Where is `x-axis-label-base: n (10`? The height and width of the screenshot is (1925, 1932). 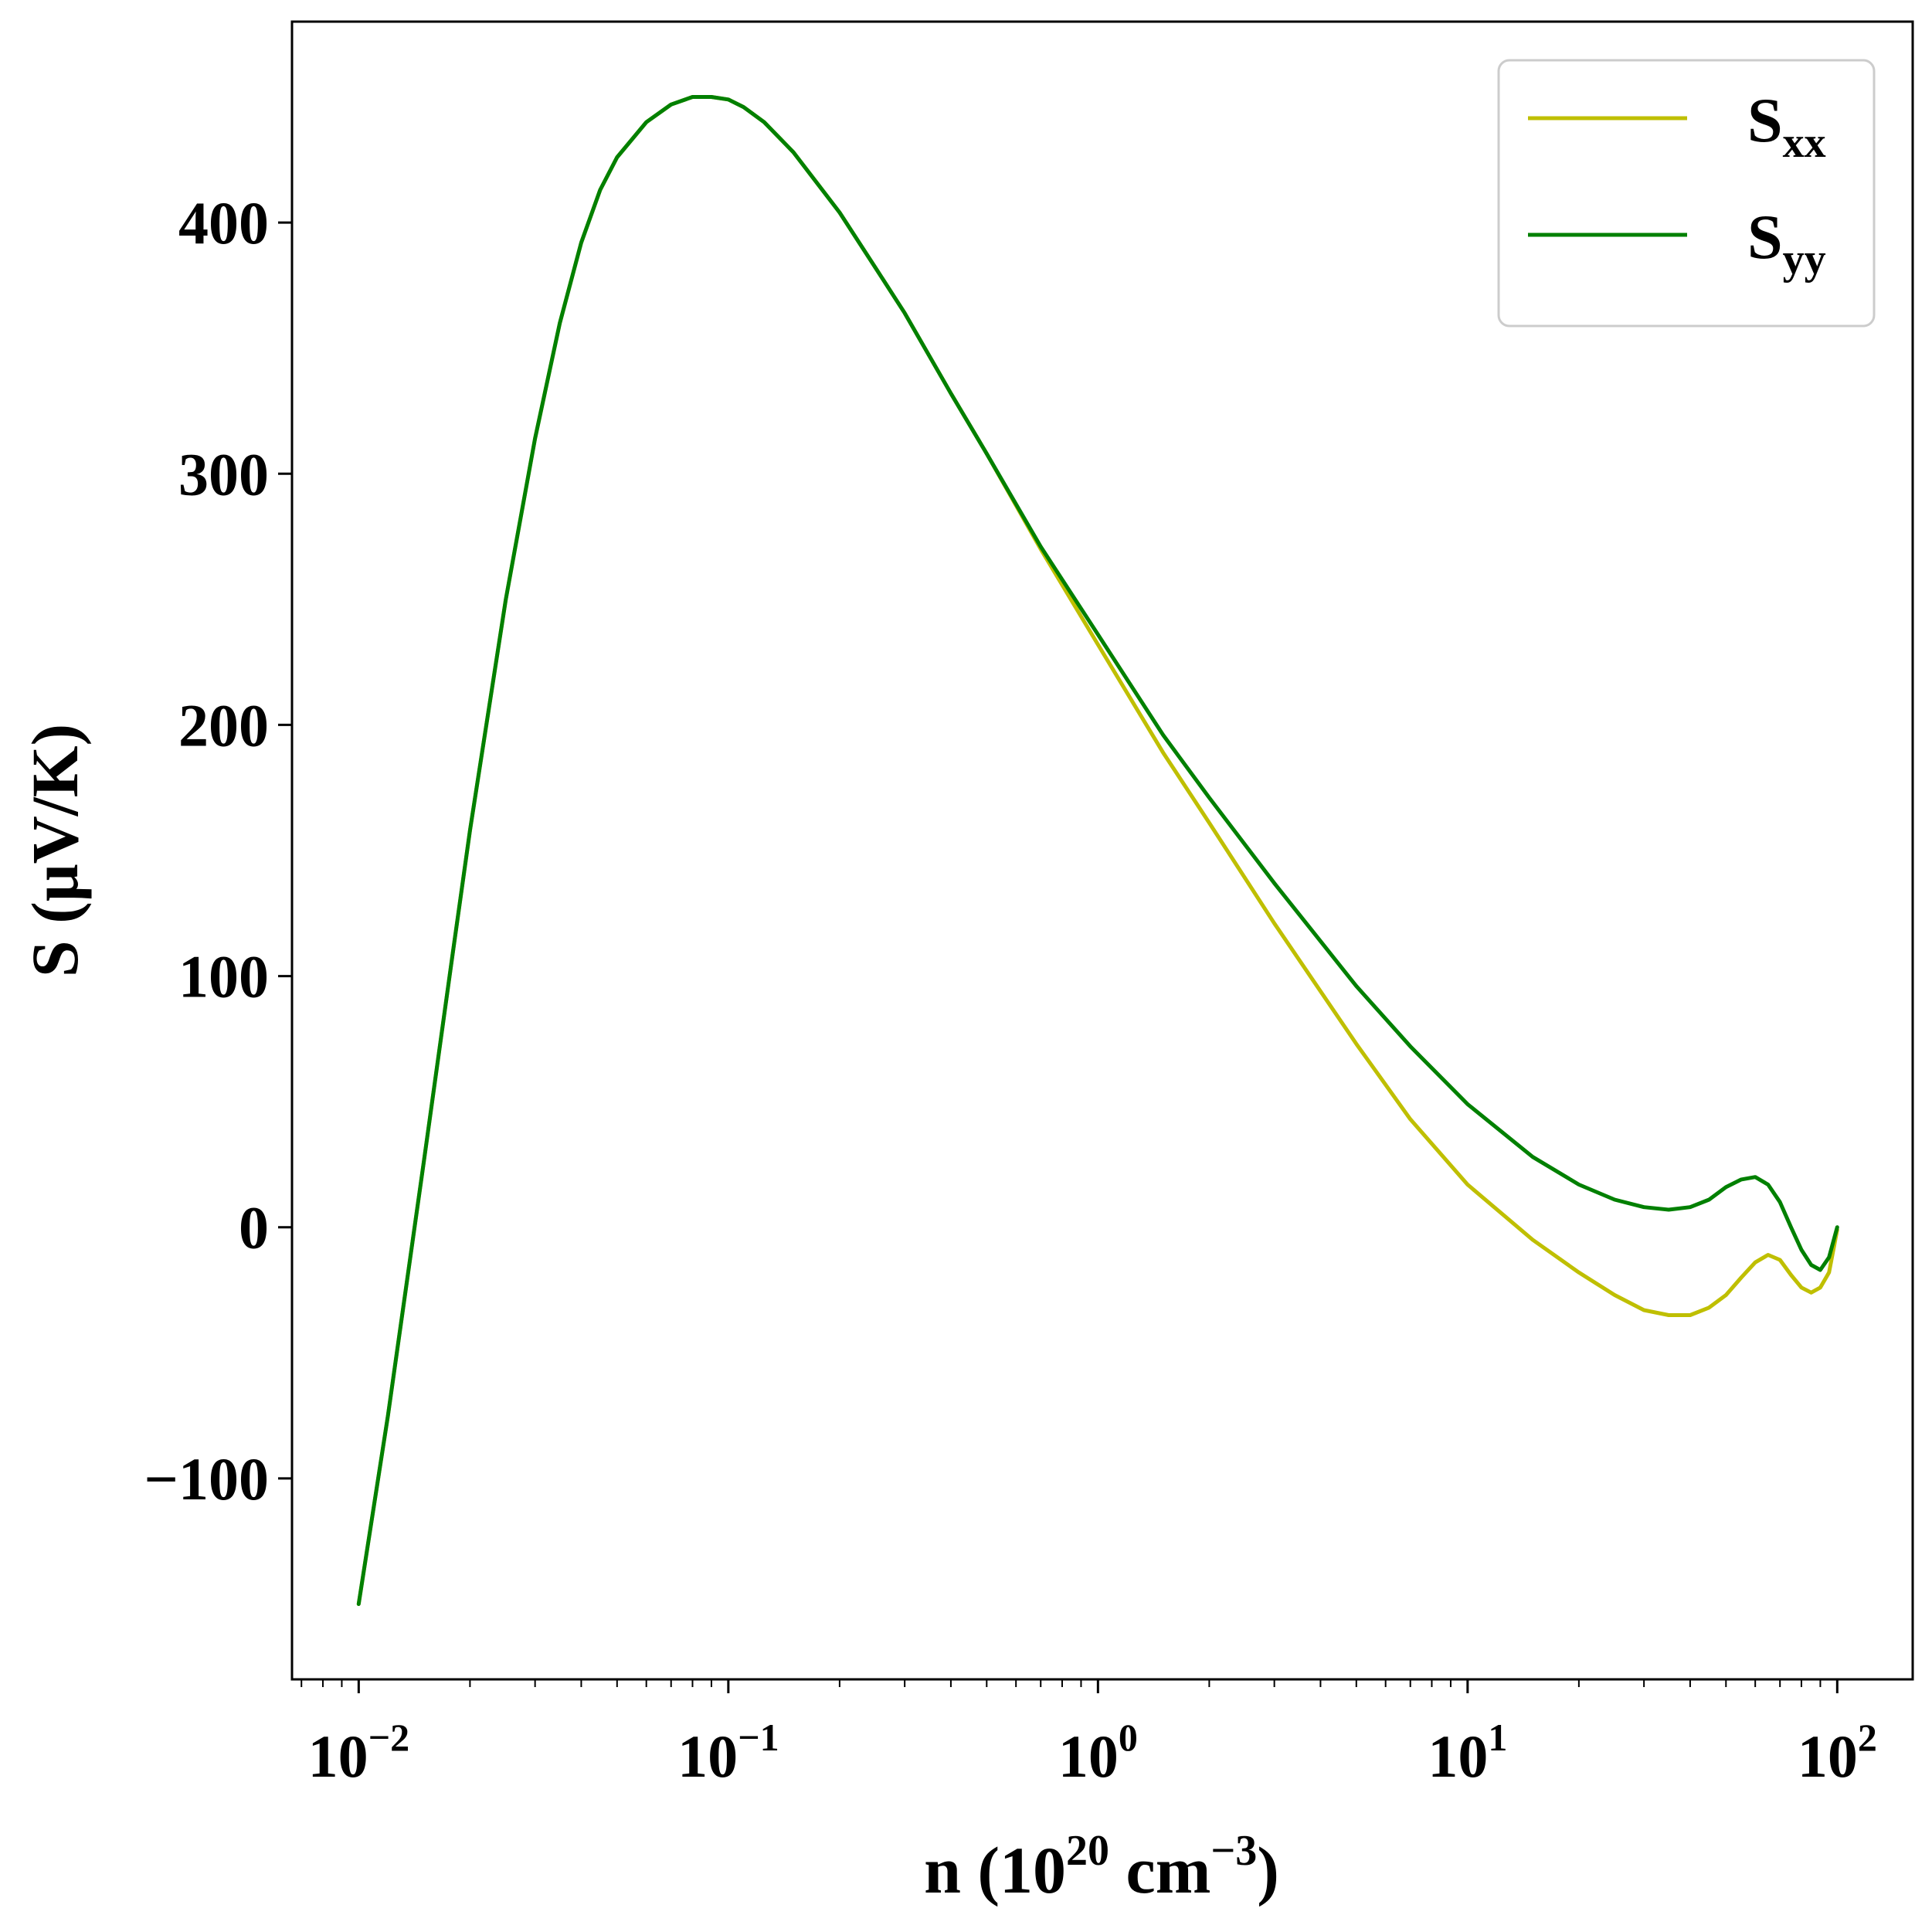 x-axis-label-base: n (10 is located at coordinates (995, 1870).